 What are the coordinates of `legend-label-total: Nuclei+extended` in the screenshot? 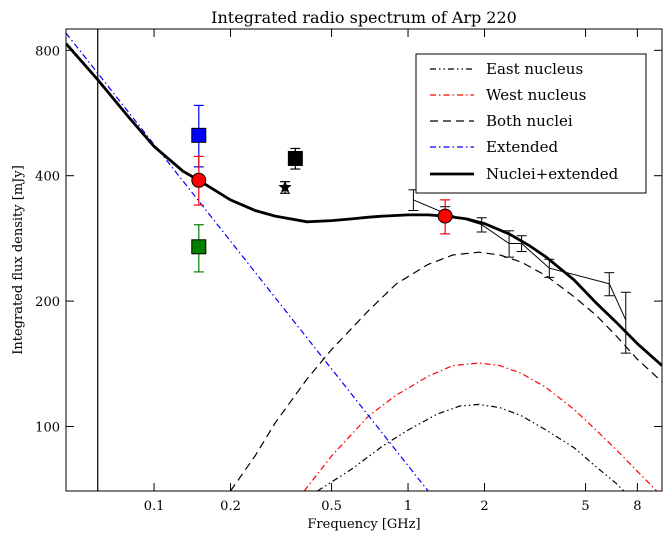 It's located at (552, 174).